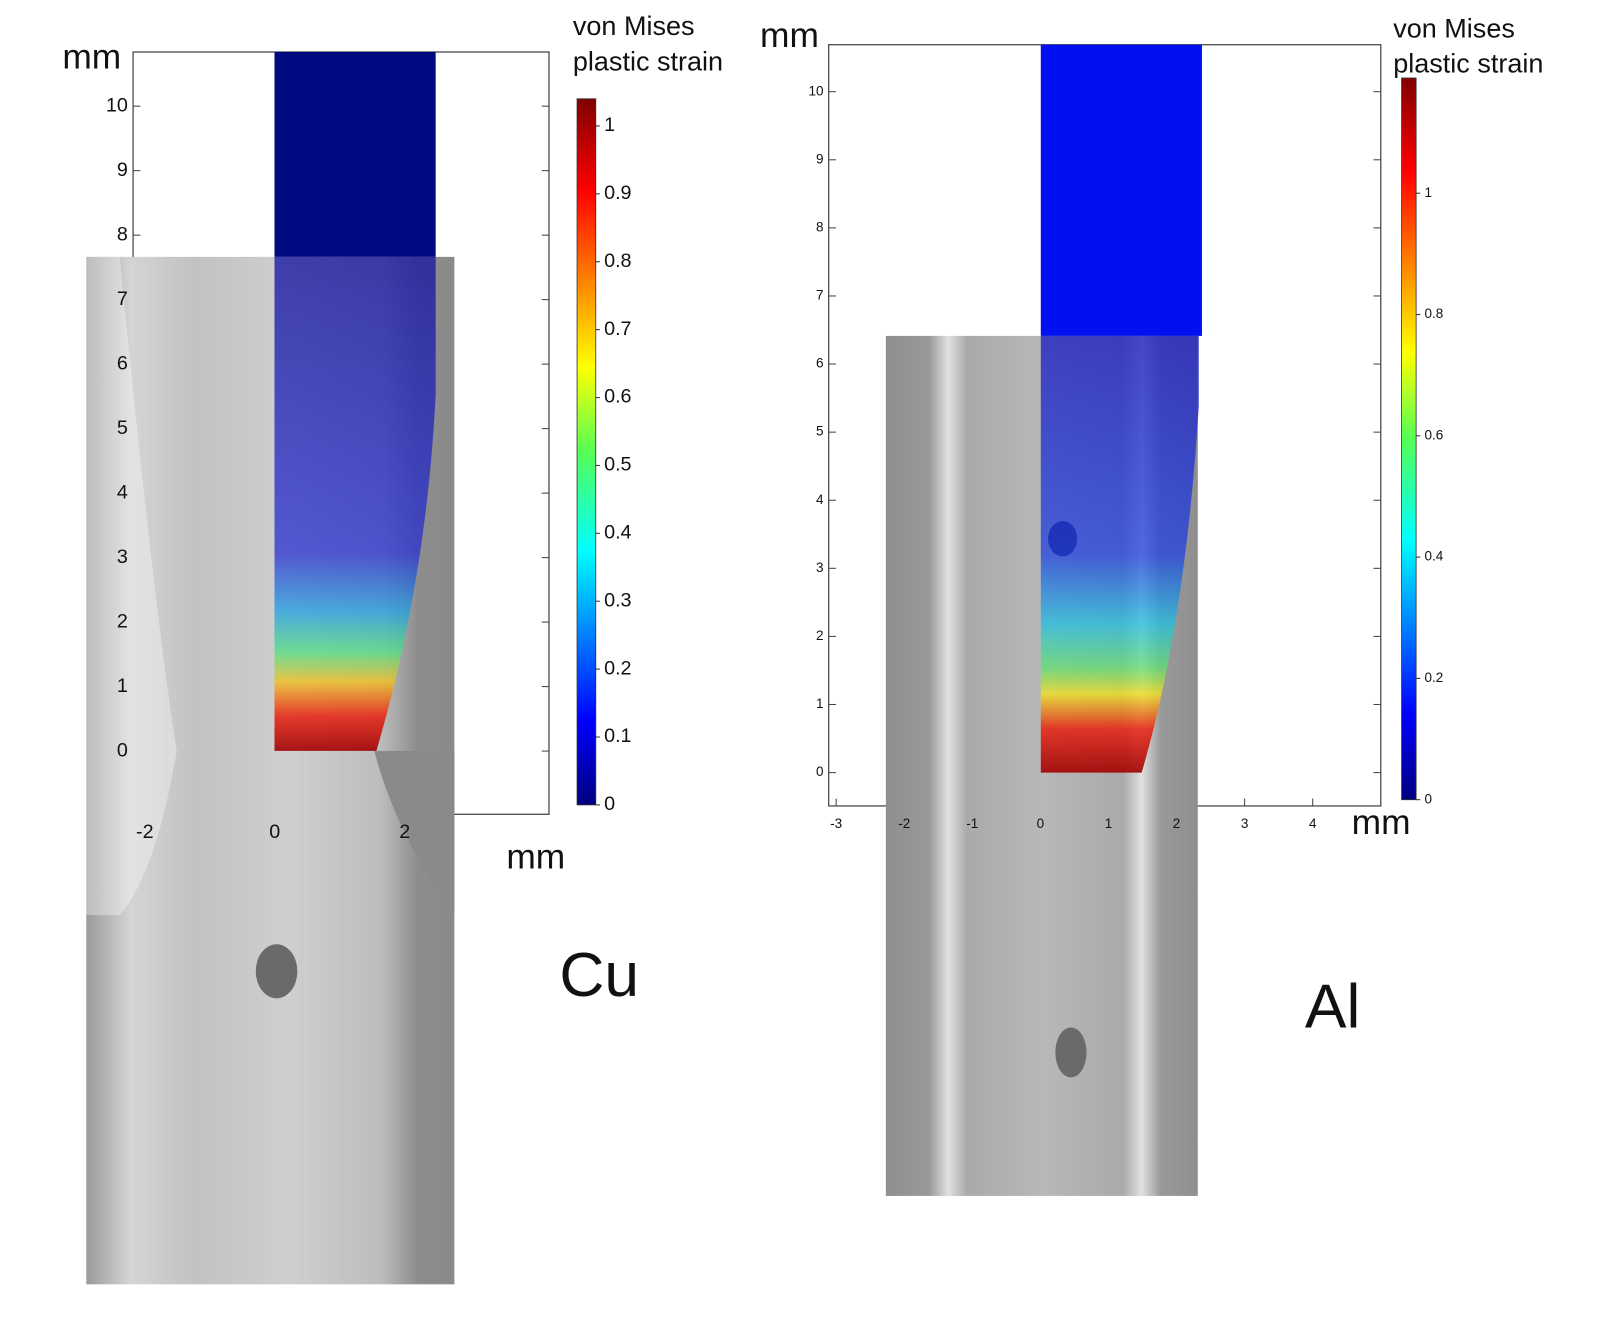 The height and width of the screenshot is (1328, 1622). Describe the element at coordinates (1332, 1006) in the screenshot. I see `panel-title: Al` at that location.